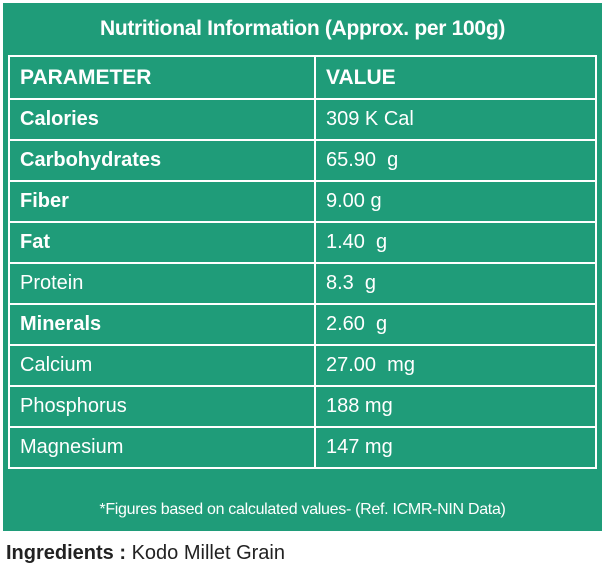 The image size is (605, 576). I want to click on row: Calories 309 K Cal, so click(302, 119).